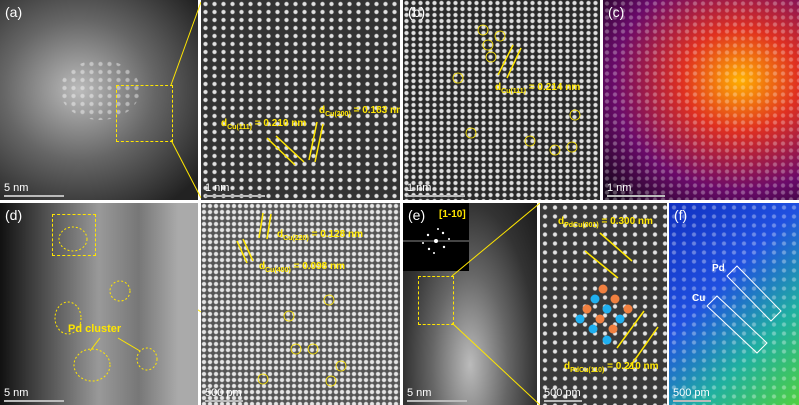  I want to click on d-spacing-label: dCu(220) = 0.128 nm, so click(320, 235).